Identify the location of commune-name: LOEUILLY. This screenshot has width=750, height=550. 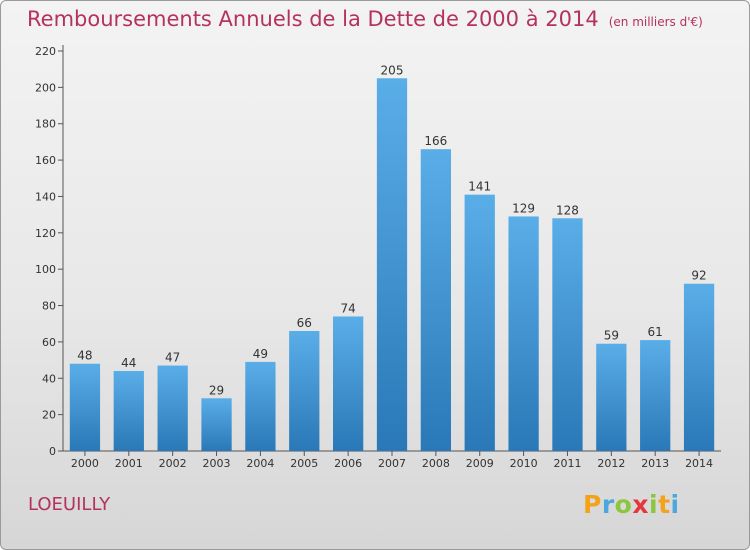
(69, 504).